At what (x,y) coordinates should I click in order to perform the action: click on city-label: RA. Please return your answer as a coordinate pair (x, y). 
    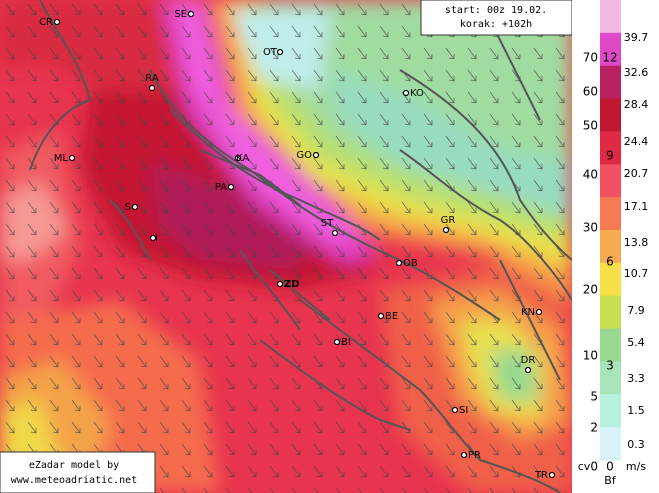
    Looking at the image, I should click on (152, 78).